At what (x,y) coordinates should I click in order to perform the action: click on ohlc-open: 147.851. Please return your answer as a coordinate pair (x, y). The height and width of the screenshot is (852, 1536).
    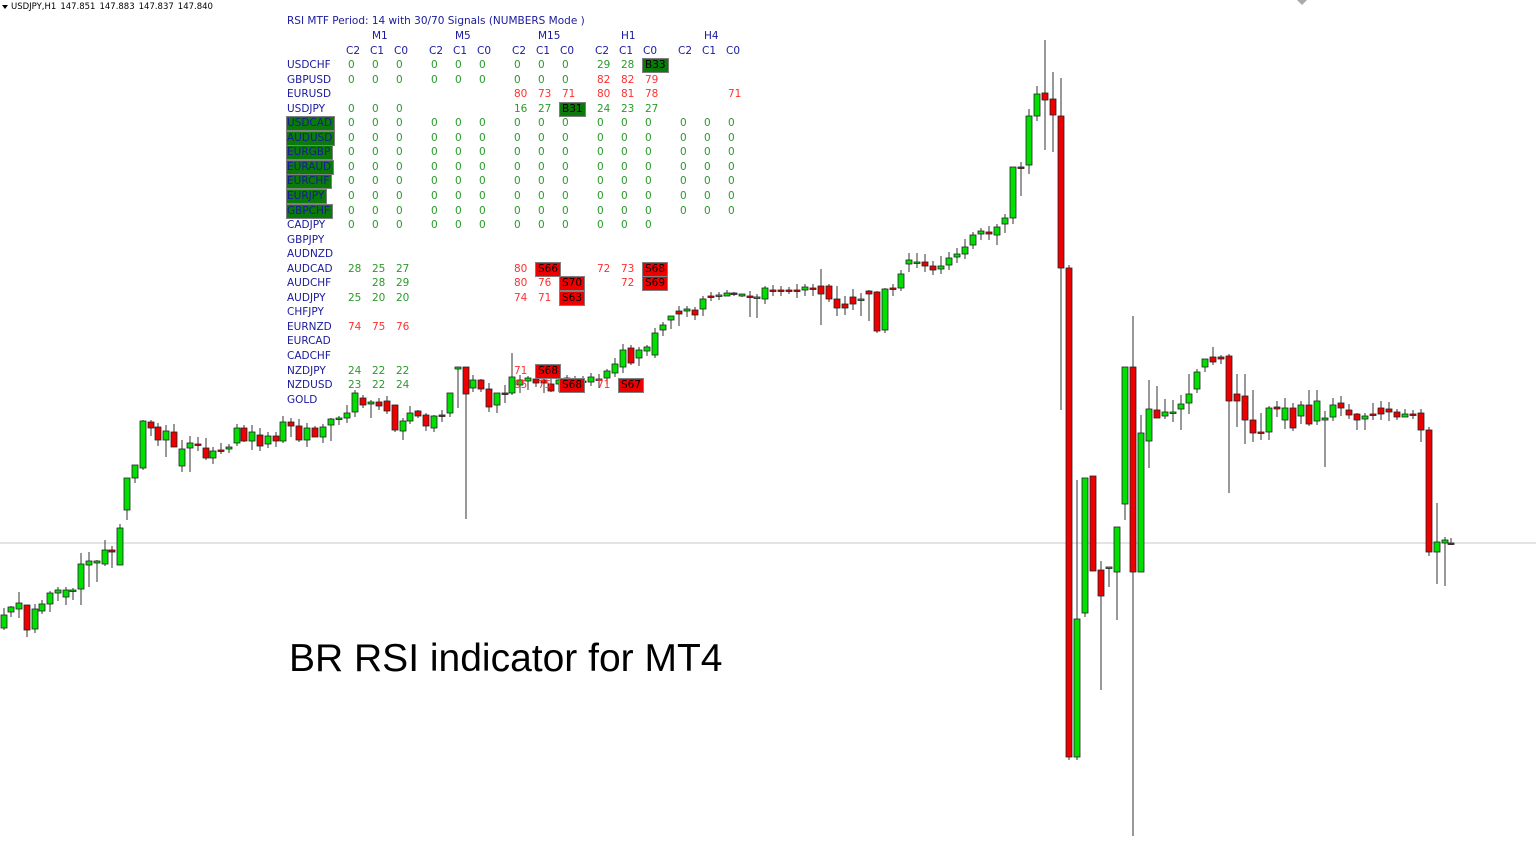
    Looking at the image, I should click on (78, 7).